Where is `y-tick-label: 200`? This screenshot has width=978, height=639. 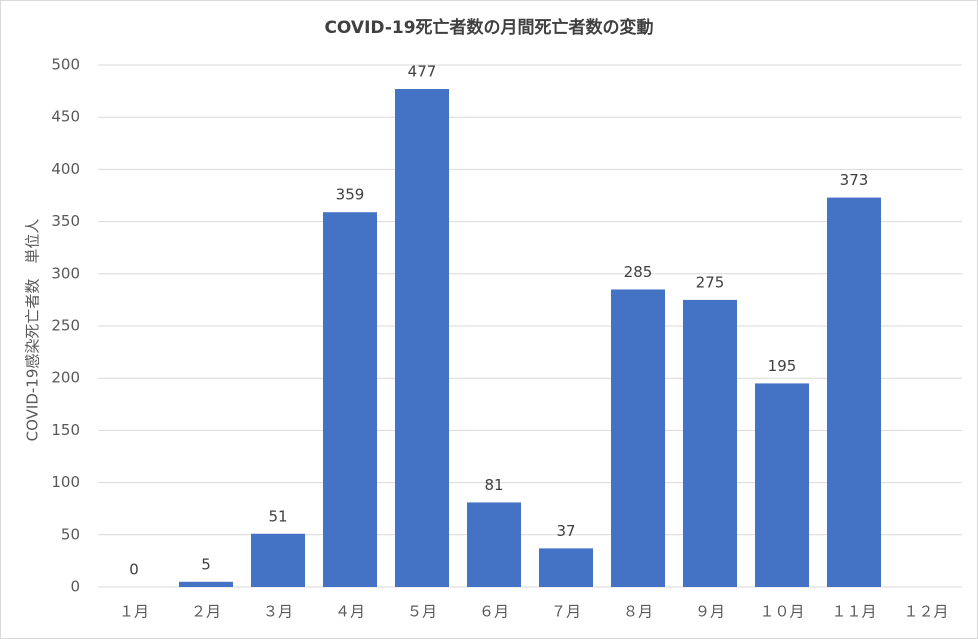
y-tick-label: 200 is located at coordinates (65, 378).